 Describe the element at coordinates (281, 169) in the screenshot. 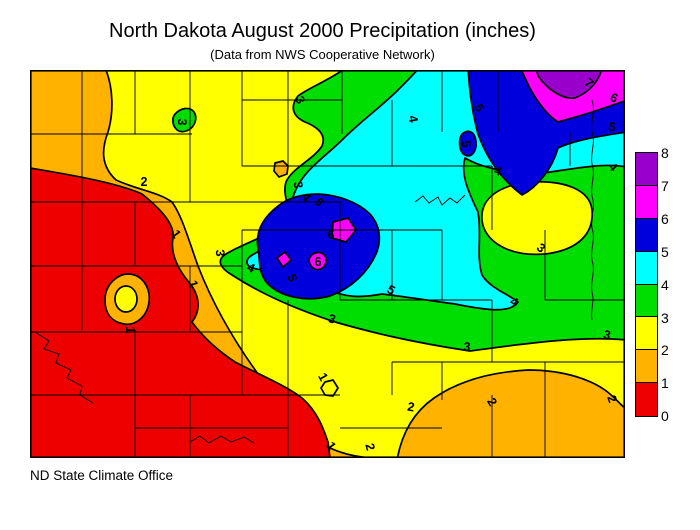

I see `region-orange-hexagon` at that location.